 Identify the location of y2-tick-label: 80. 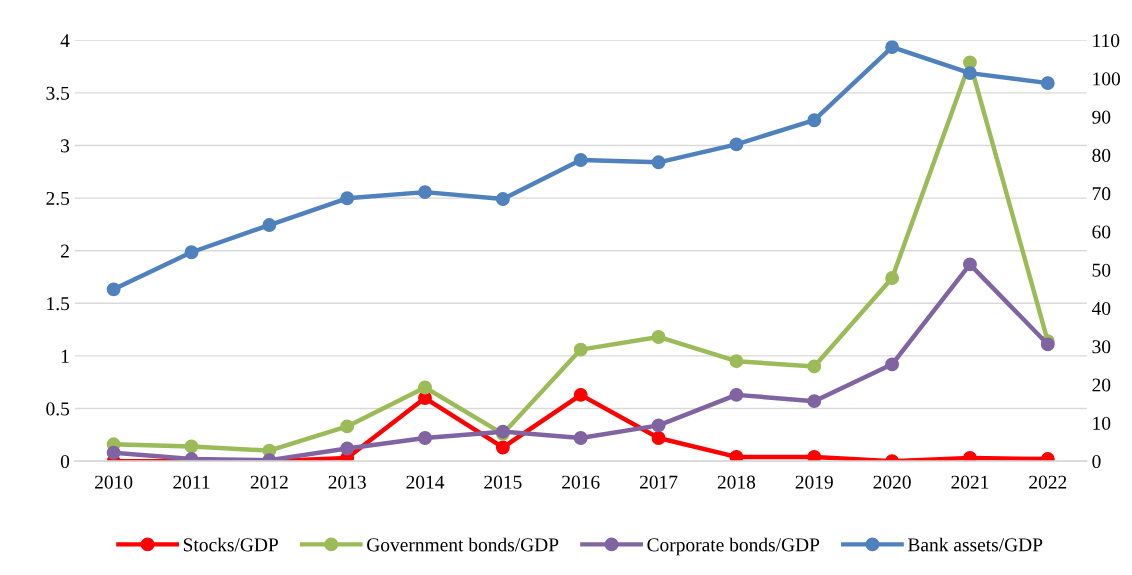
(1101, 155).